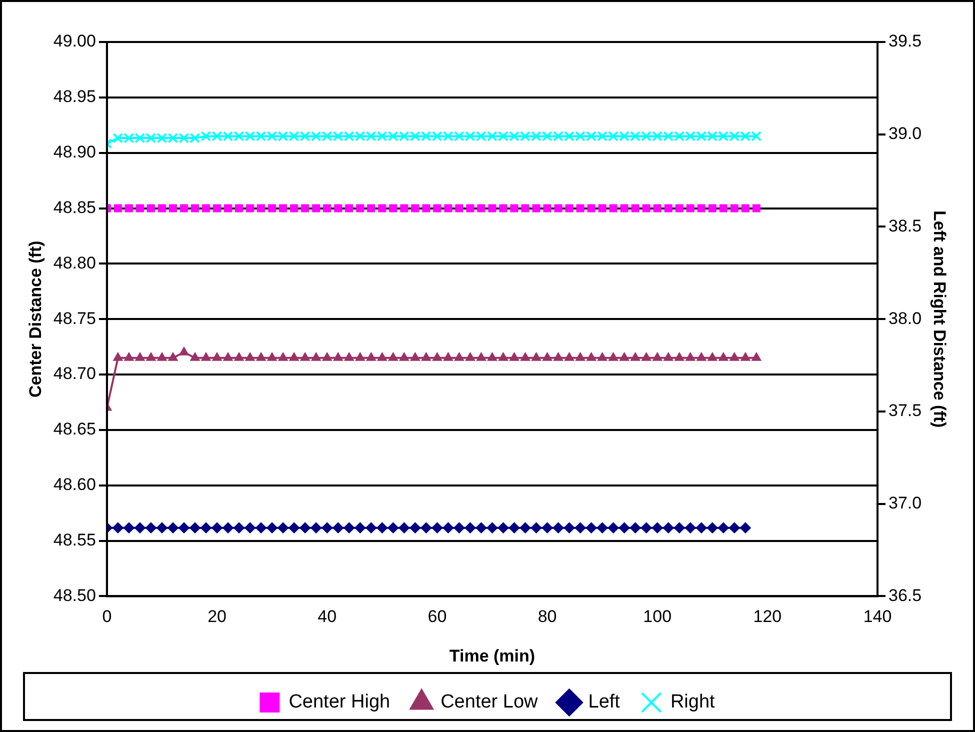 This screenshot has width=975, height=732. Describe the element at coordinates (74, 540) in the screenshot. I see `y-tick-label: 48.55` at that location.